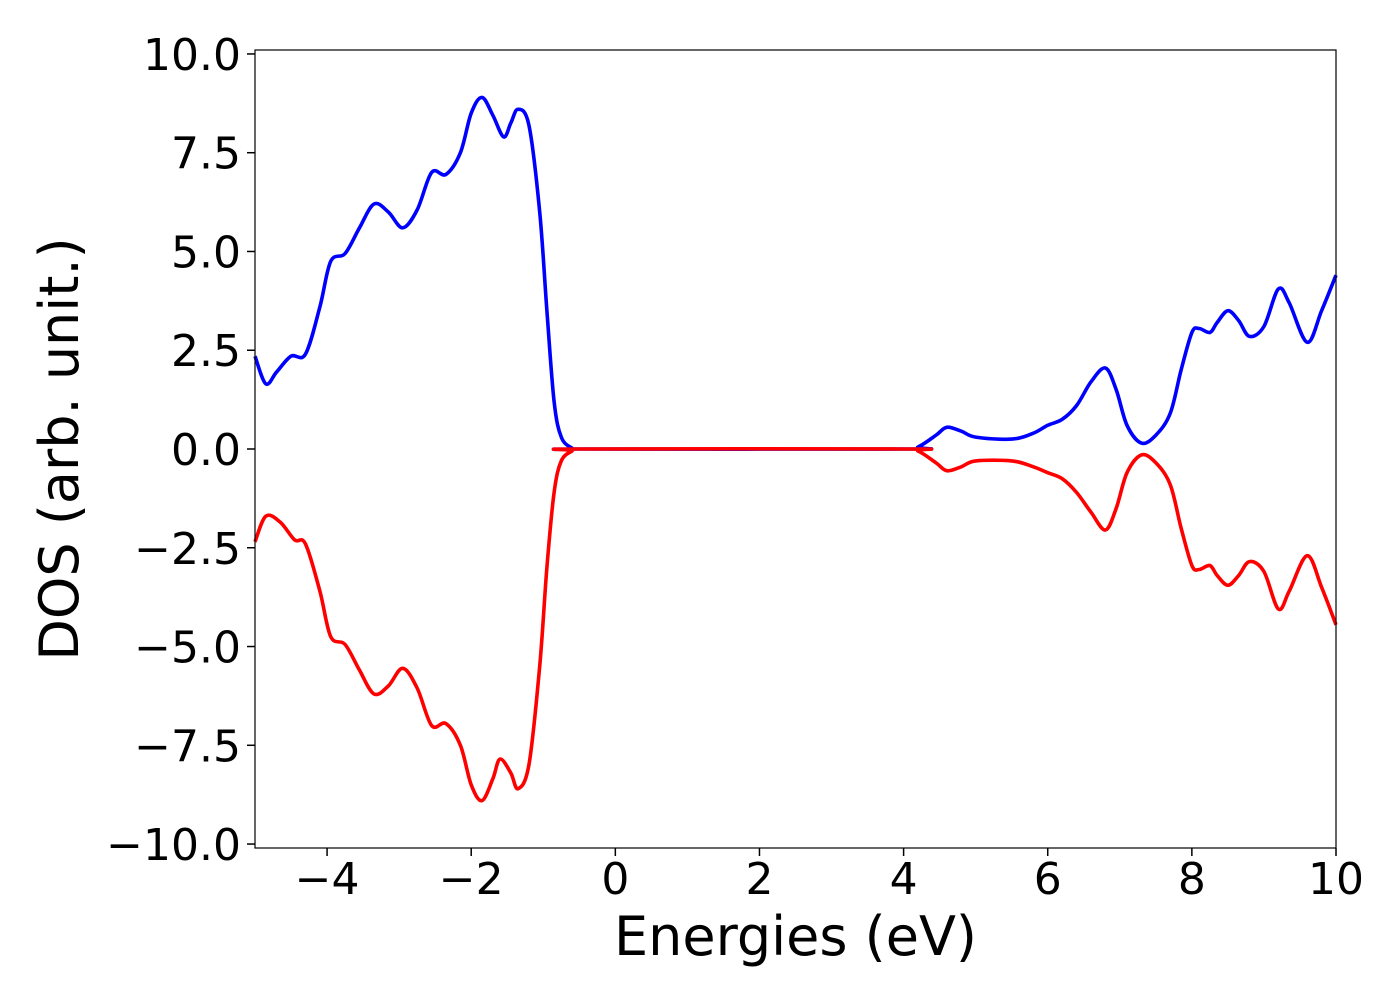  I want to click on y-tick-label: 5.0, so click(206, 252).